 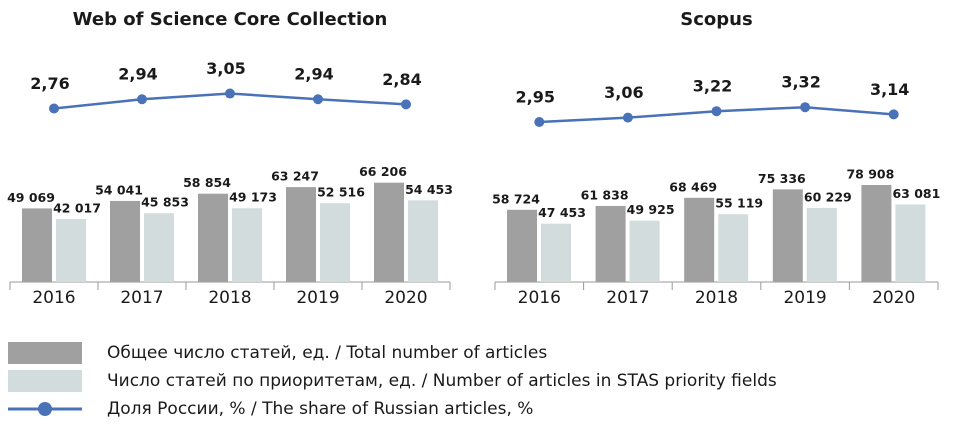 I want to click on share-label: 2,95, so click(x=535, y=97).